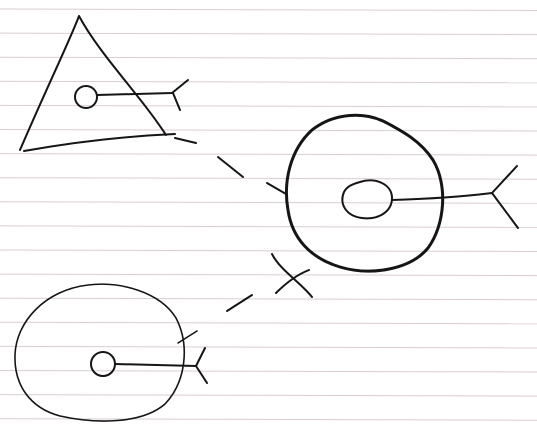 The height and width of the screenshot is (436, 537). What do you see at coordinates (161, 365) in the screenshot?
I see `round-cell-thin-outline-axon` at bounding box center [161, 365].